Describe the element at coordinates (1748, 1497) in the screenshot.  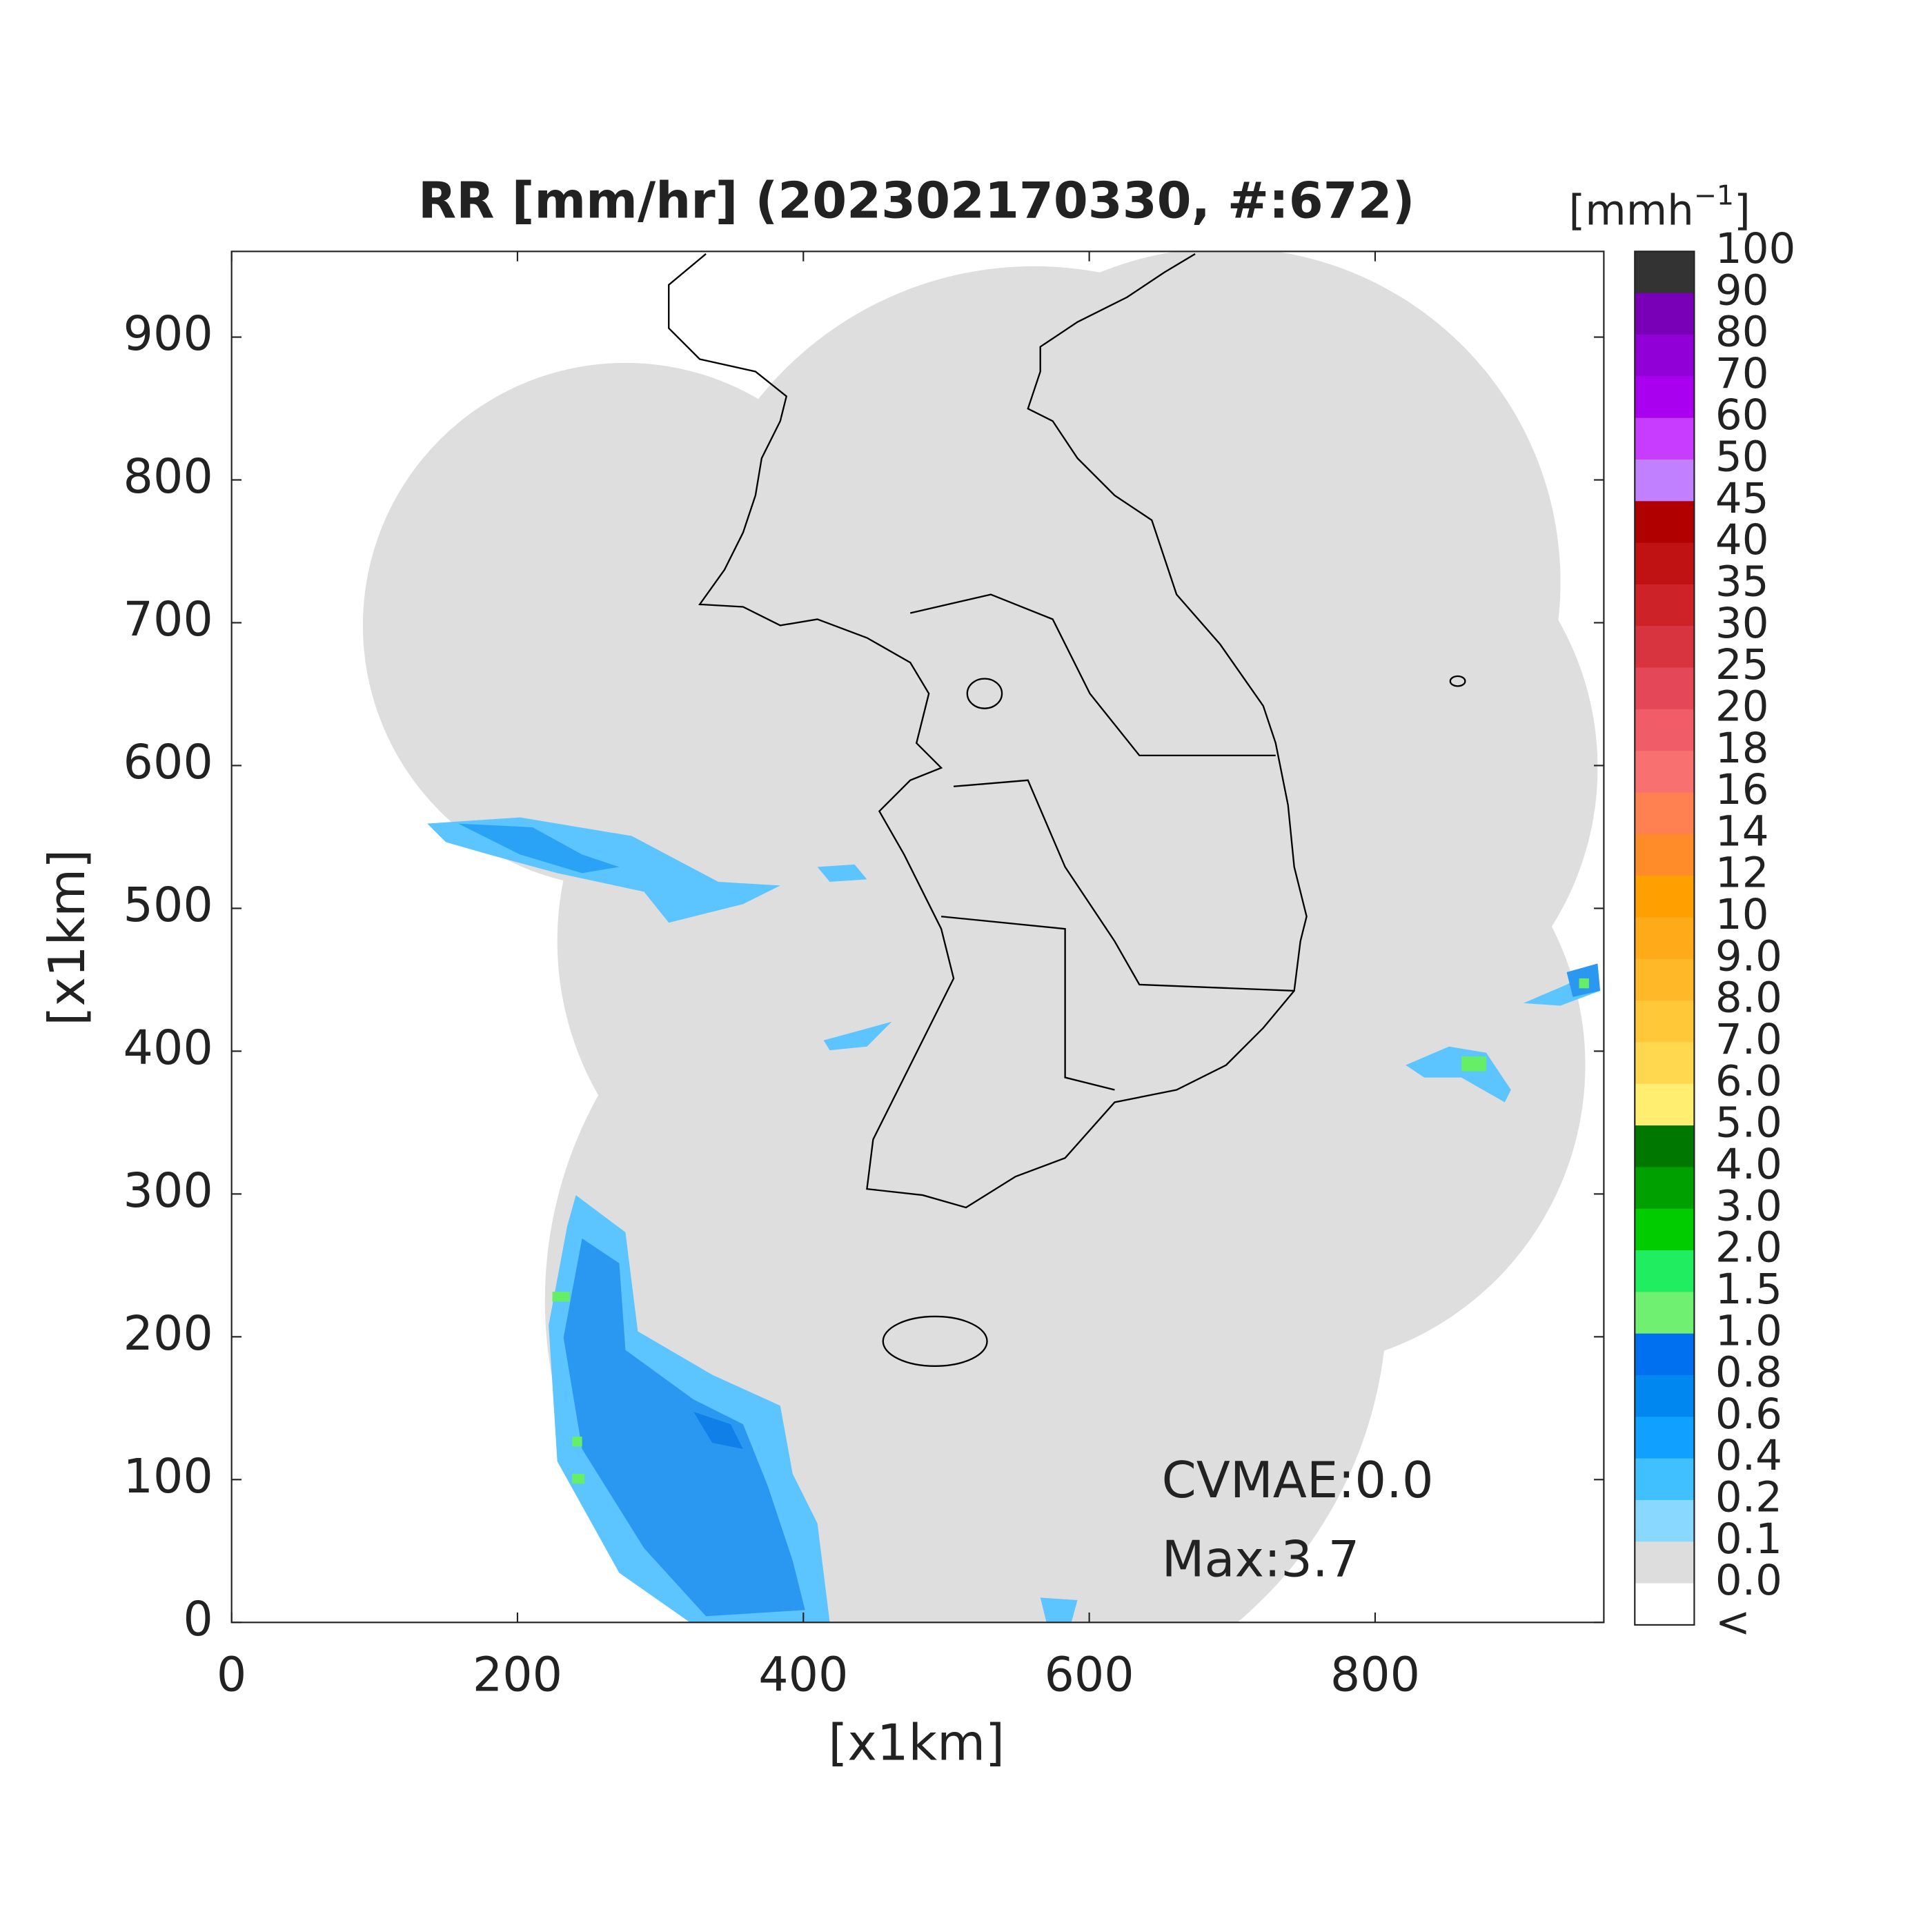
I see `colorbar-label: 0.2` at that location.